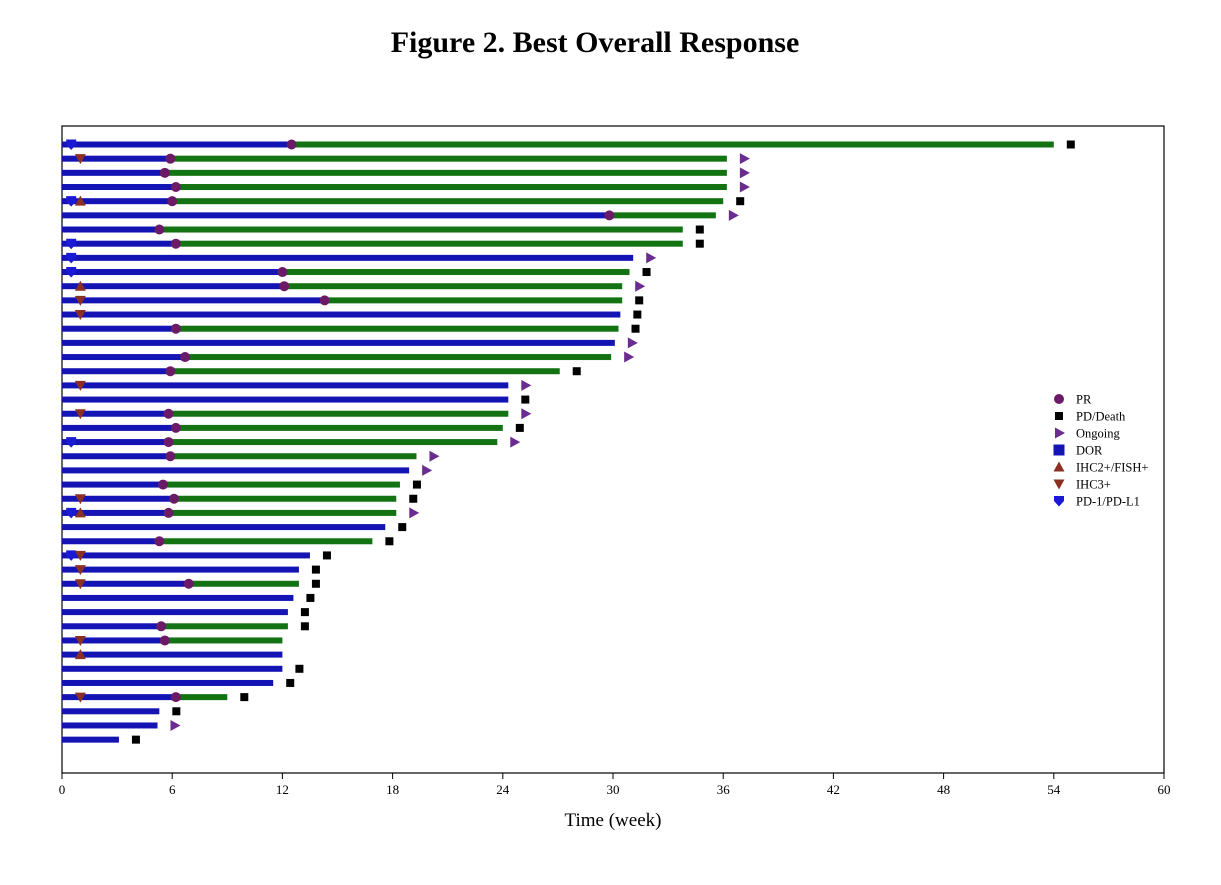  Describe the element at coordinates (80, 285) in the screenshot. I see `ihc2-marker` at that location.